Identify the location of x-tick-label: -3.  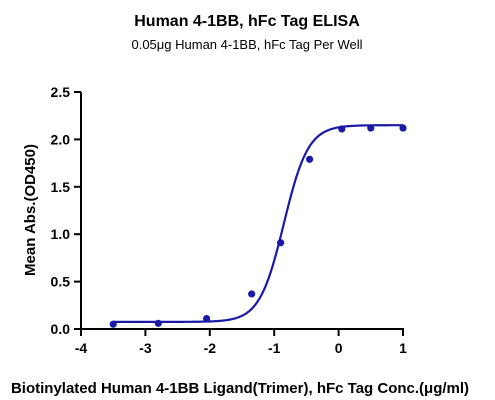
(145, 348).